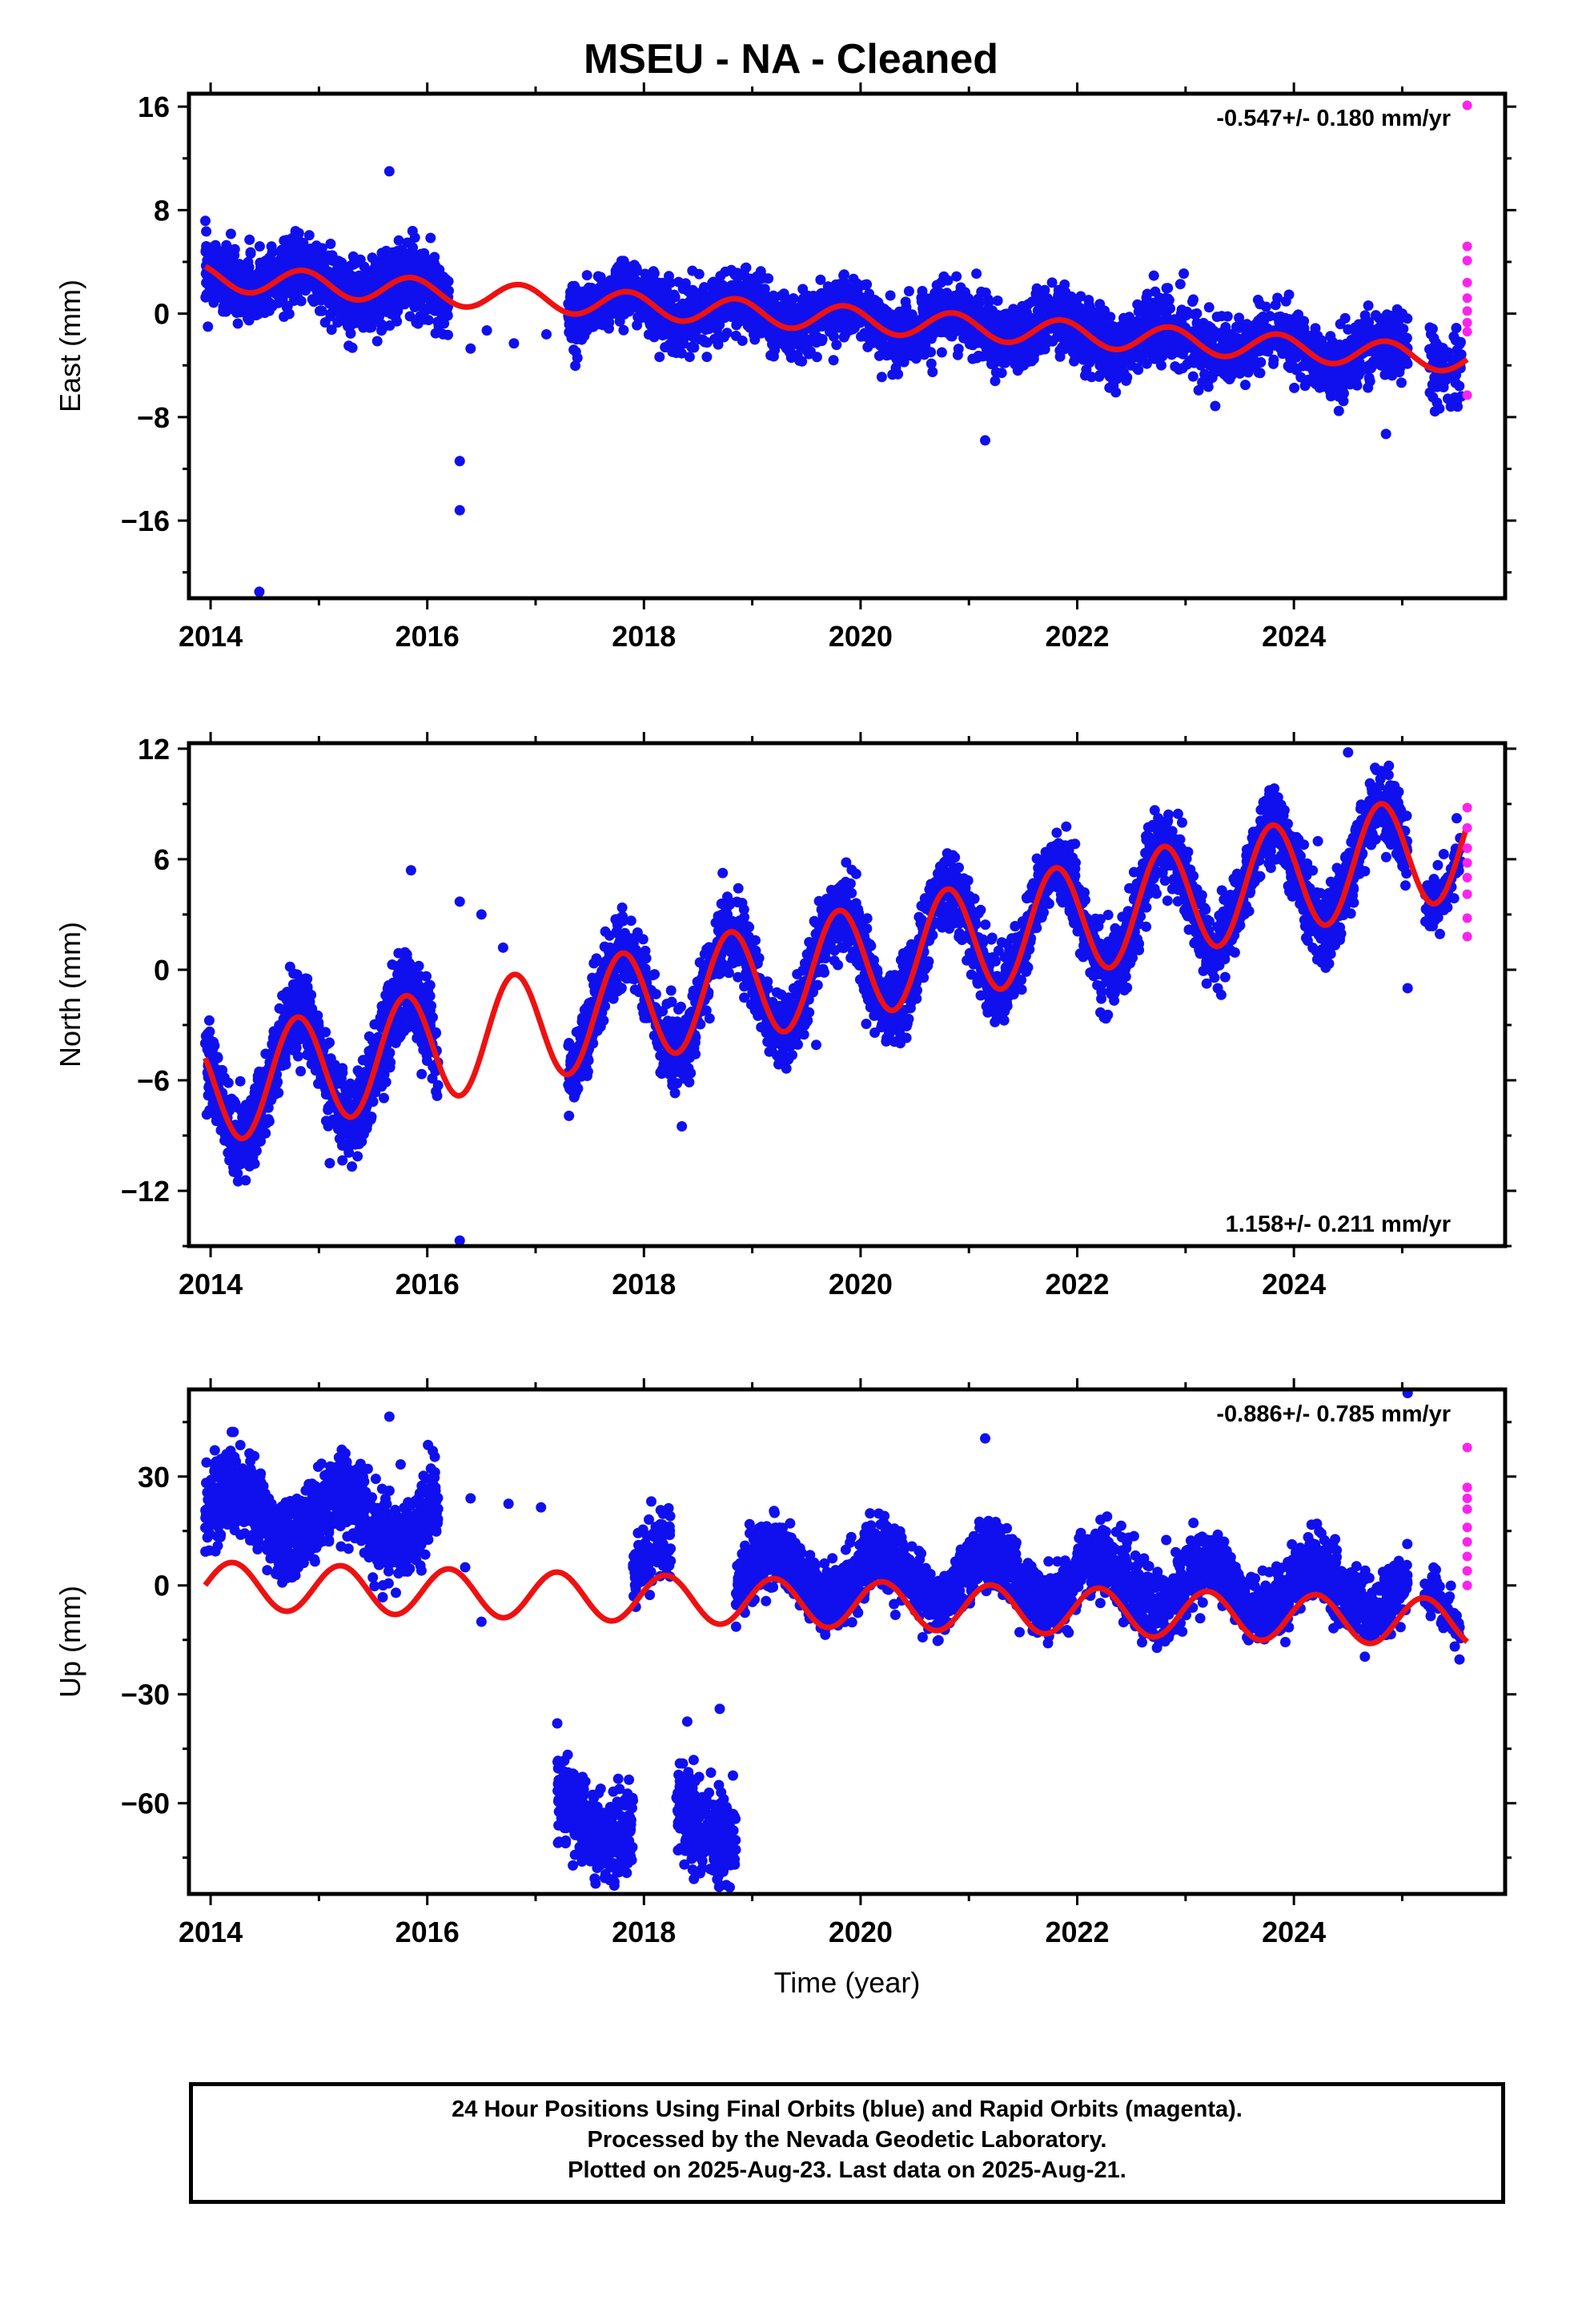 Image resolution: width=1582 pixels, height=2324 pixels. Describe the element at coordinates (791, 59) in the screenshot. I see `chart-title: MSEU - NA - Cleaned` at that location.